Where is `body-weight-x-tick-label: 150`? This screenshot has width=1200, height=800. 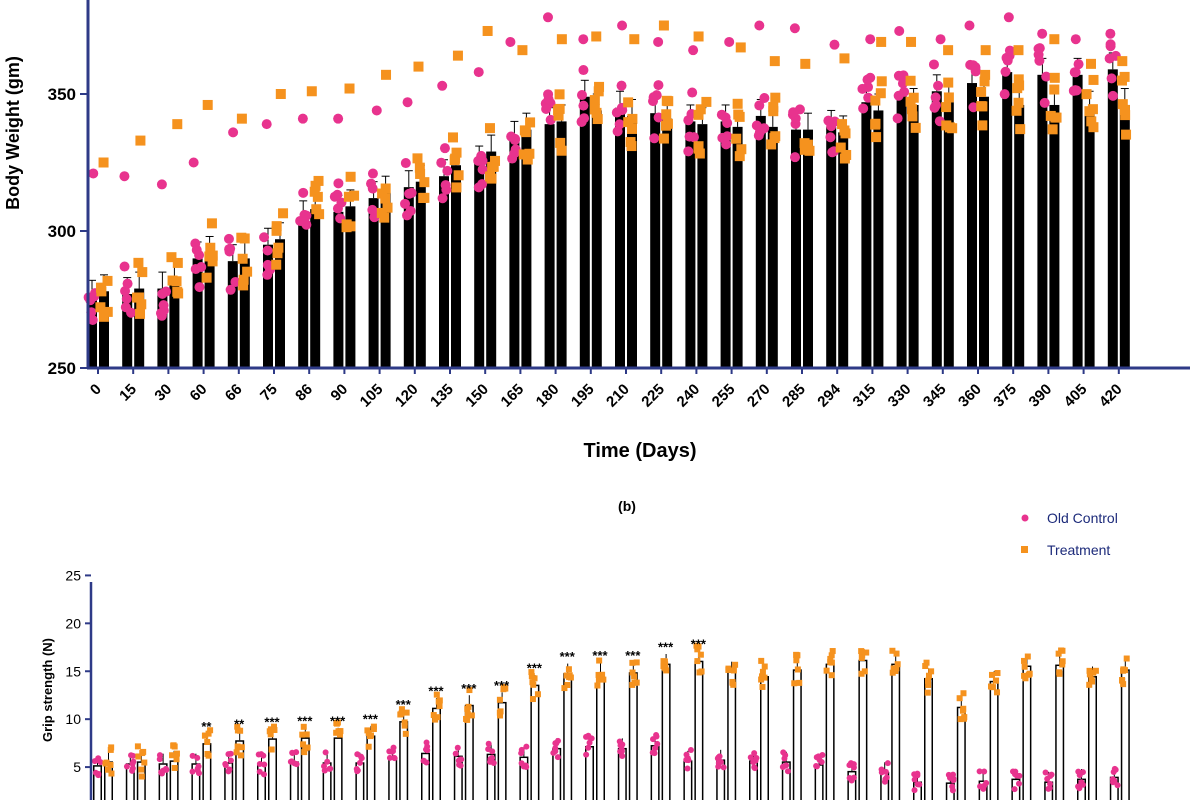 body-weight-x-tick-label: 150 is located at coordinates (477, 396).